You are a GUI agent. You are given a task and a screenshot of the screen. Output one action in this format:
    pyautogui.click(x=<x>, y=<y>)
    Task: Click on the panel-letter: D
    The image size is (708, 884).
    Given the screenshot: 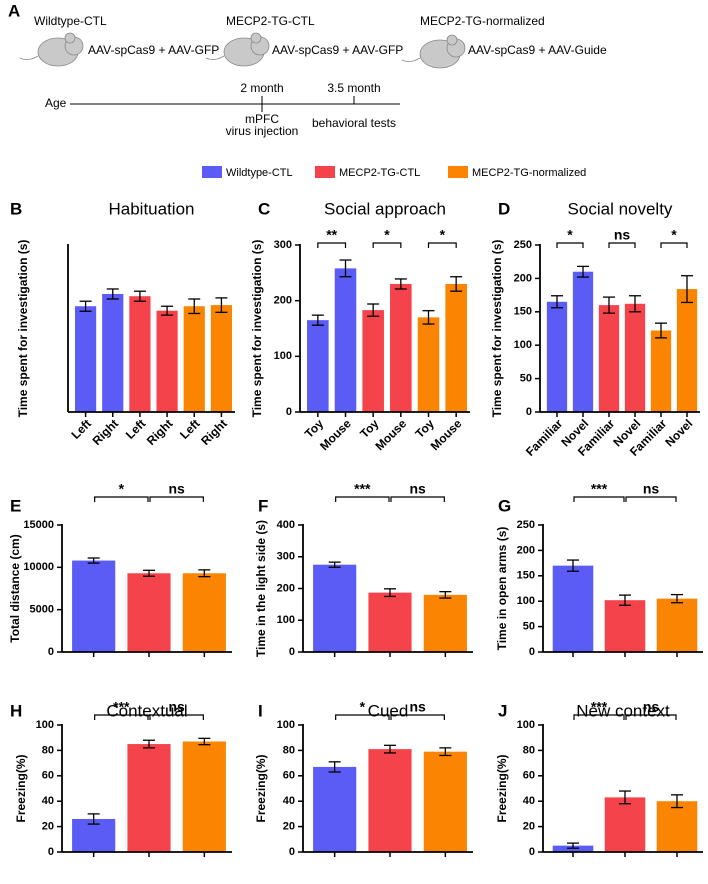 What is the action you would take?
    pyautogui.click(x=504, y=208)
    